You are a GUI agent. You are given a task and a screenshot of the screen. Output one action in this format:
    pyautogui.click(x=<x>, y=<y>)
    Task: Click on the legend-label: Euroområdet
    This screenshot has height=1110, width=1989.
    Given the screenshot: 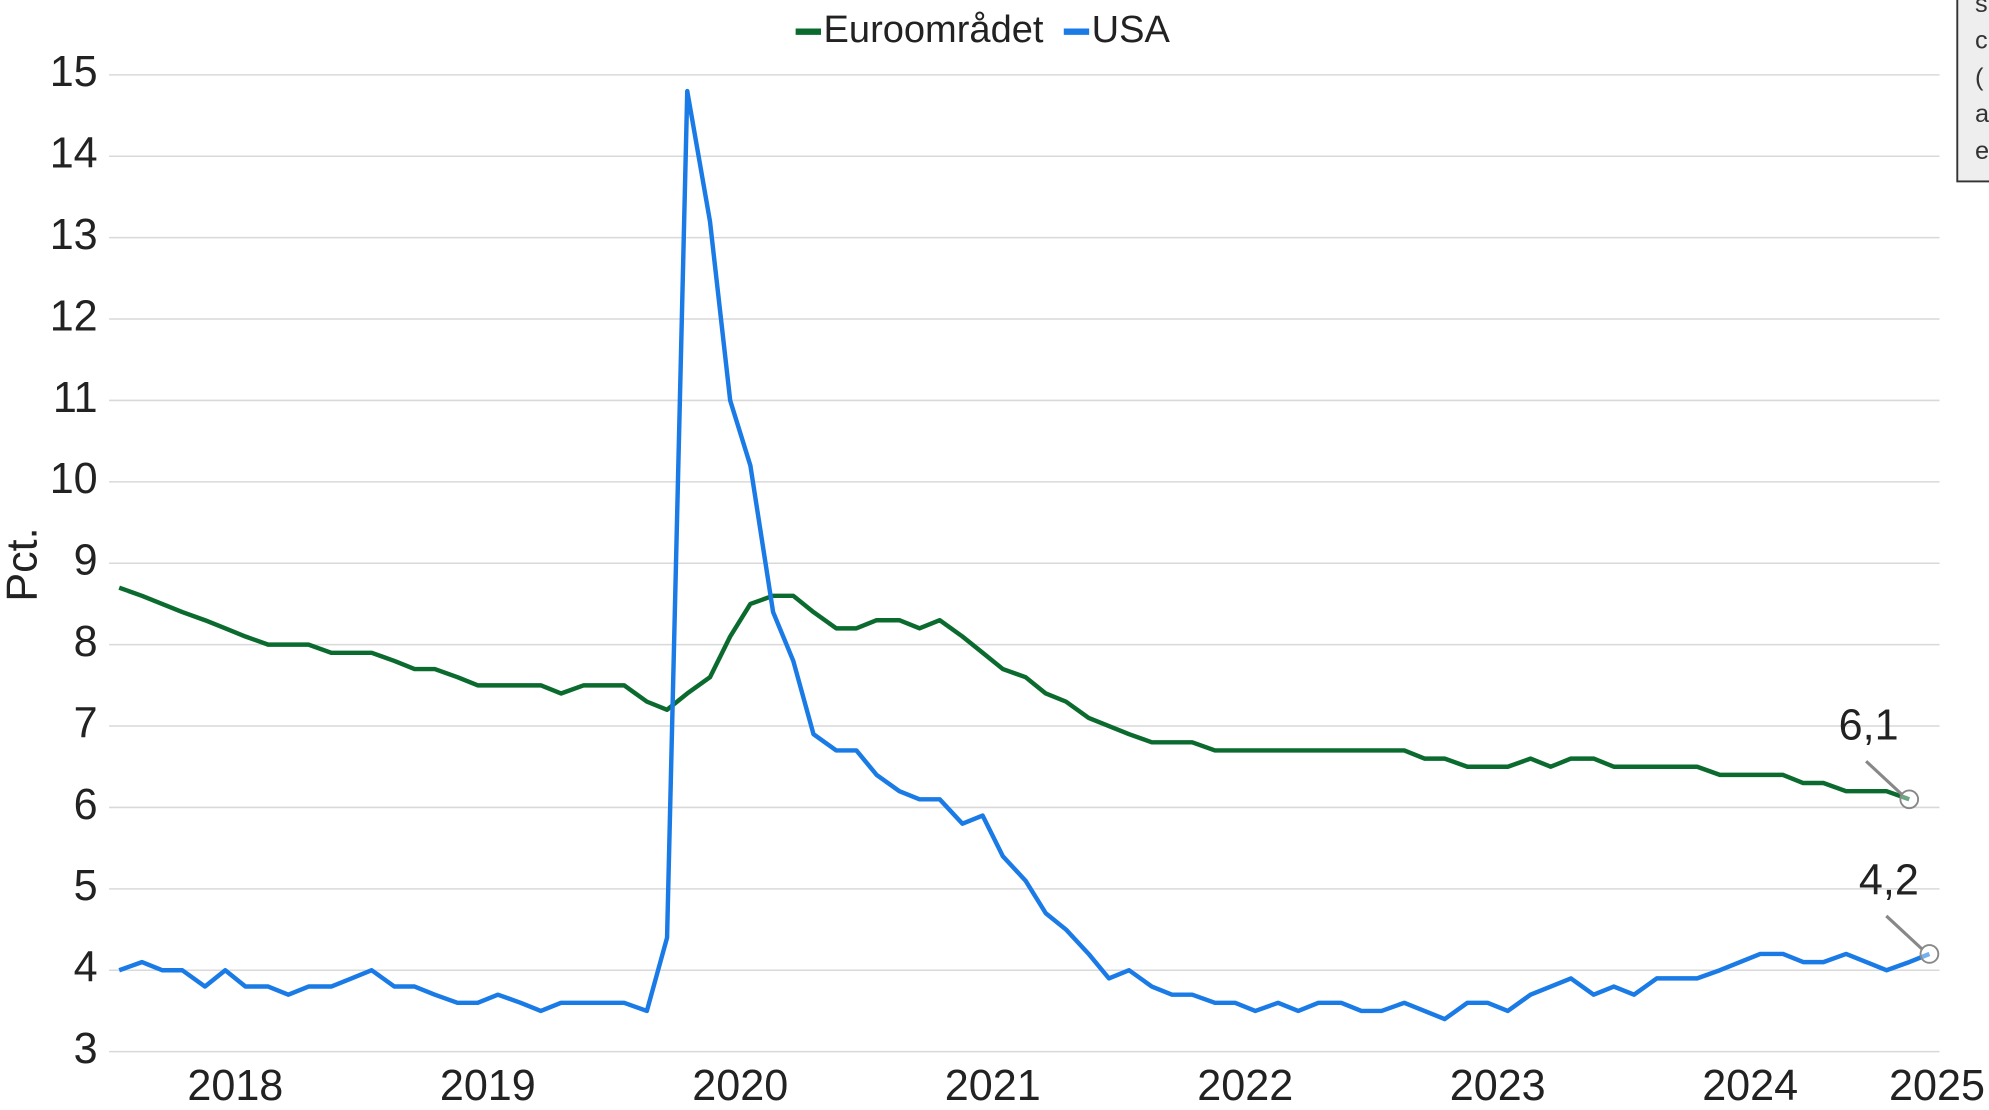 What is the action you would take?
    pyautogui.click(x=934, y=30)
    